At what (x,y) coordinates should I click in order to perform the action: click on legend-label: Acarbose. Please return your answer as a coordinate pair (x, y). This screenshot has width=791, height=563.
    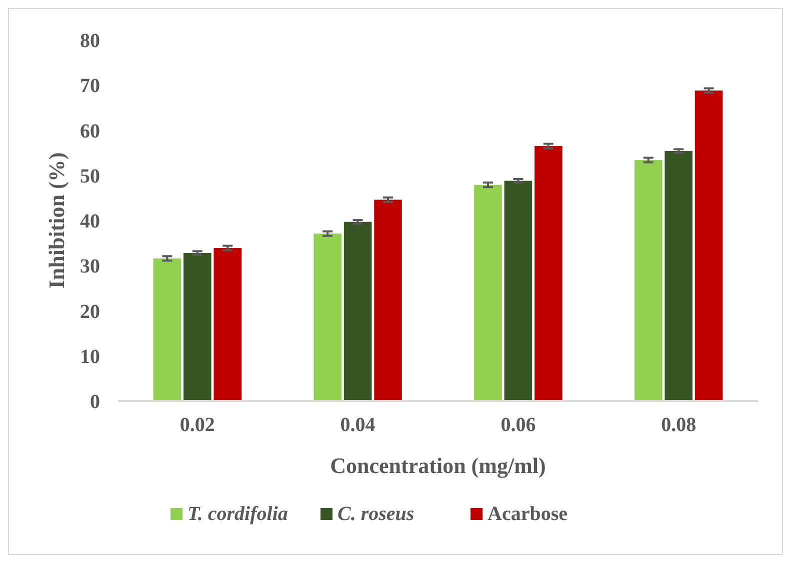
    Looking at the image, I should click on (528, 514).